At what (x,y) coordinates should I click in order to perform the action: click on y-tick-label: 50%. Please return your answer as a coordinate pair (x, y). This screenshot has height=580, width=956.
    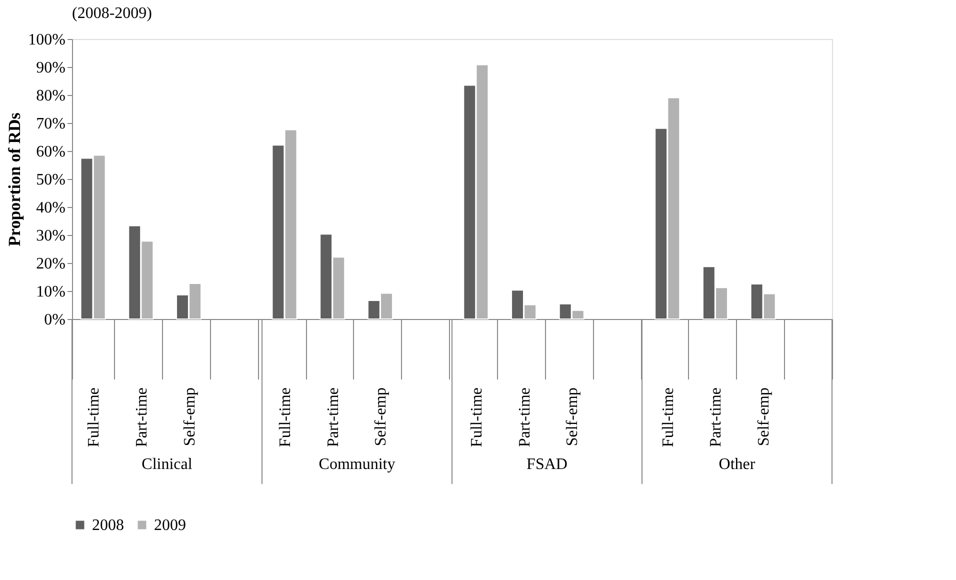
    Looking at the image, I should click on (51, 180).